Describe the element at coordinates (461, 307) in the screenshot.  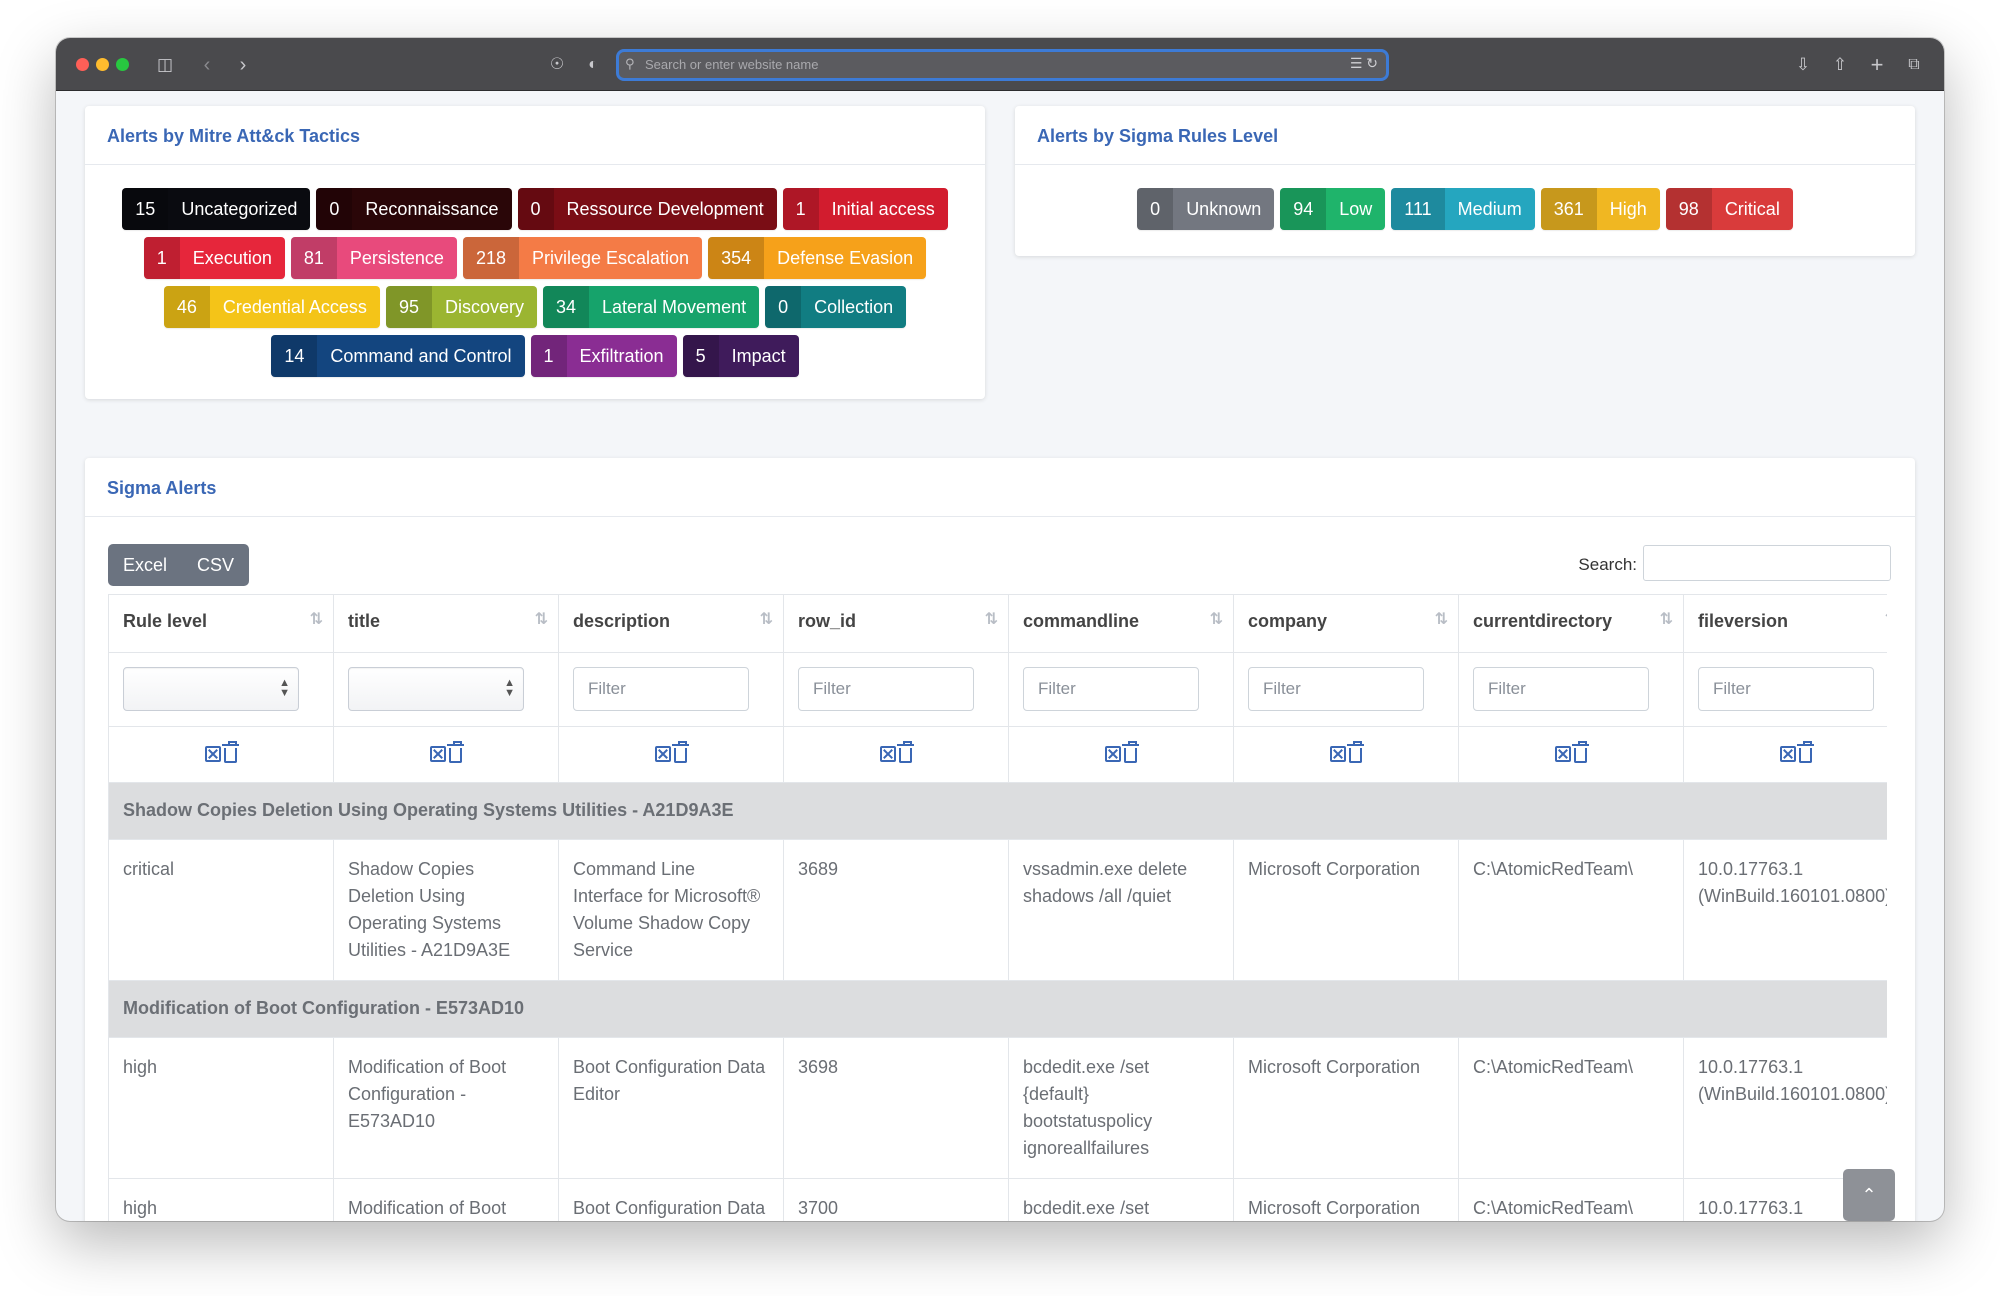
I see `tactic-badge: 95 Discovery` at that location.